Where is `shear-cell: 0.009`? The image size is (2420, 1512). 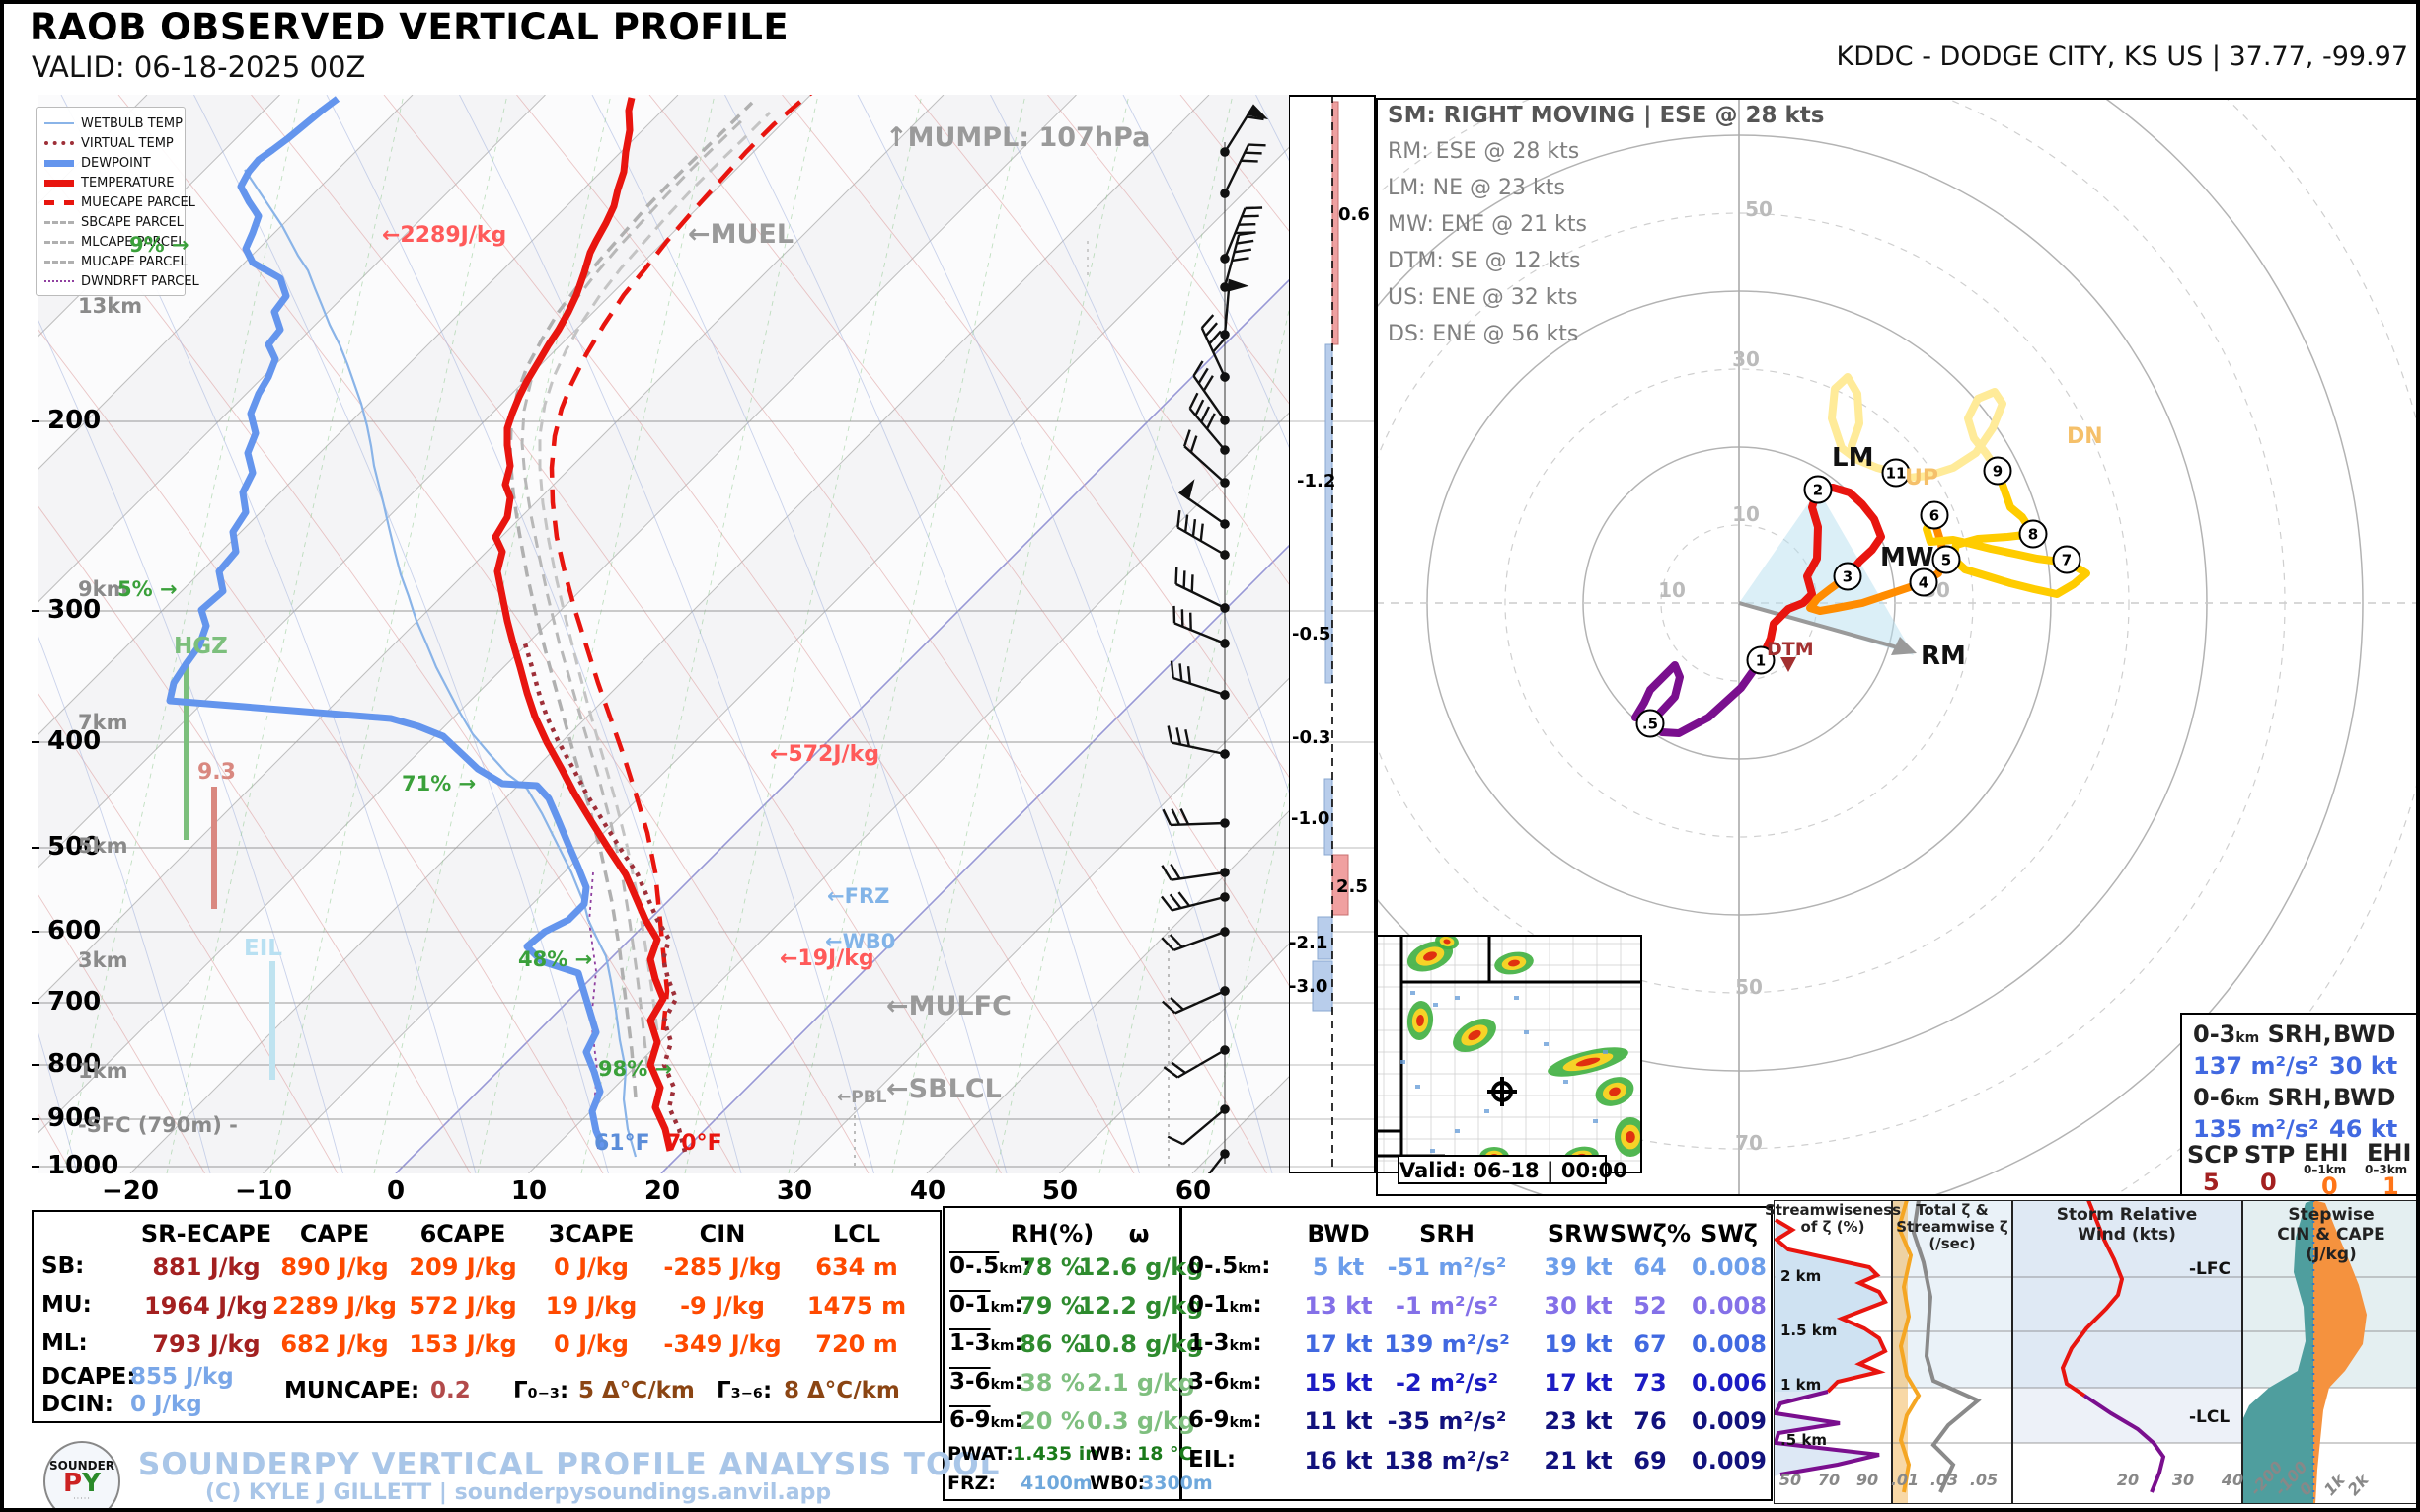 shear-cell: 0.009 is located at coordinates (1729, 1461).